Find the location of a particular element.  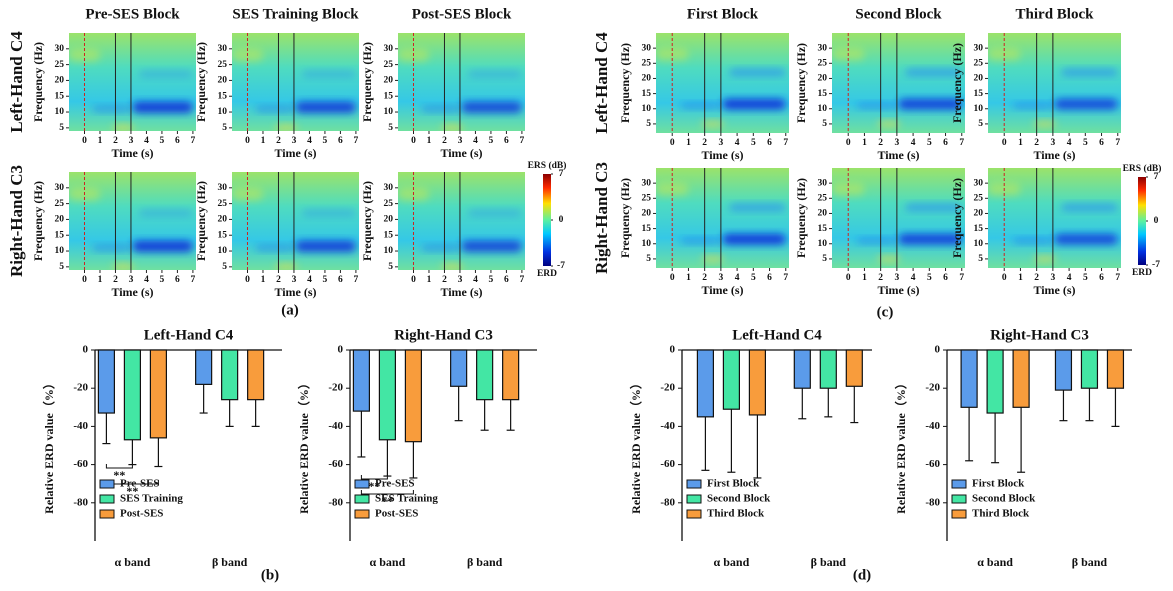

legend-label: Post-SES is located at coordinates (396, 514).